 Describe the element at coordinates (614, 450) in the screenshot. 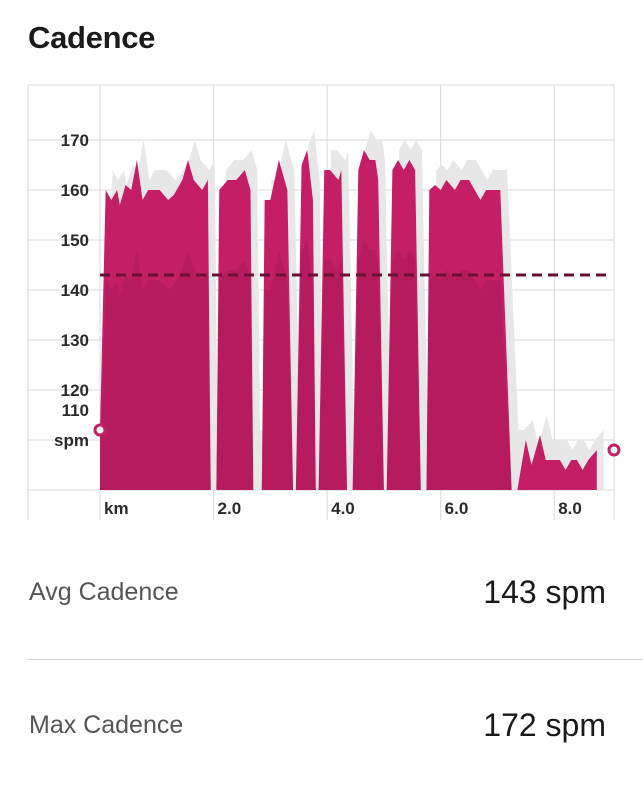

I see `end-marker` at that location.